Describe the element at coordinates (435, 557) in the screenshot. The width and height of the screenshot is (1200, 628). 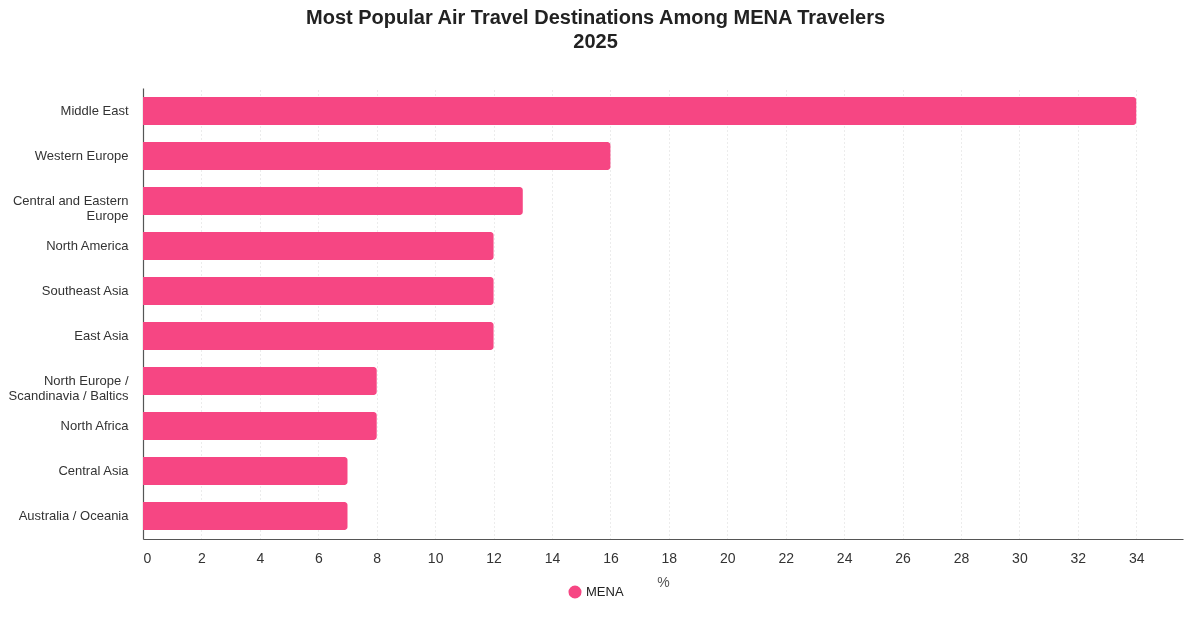
I see `x-tick-label: 10` at that location.